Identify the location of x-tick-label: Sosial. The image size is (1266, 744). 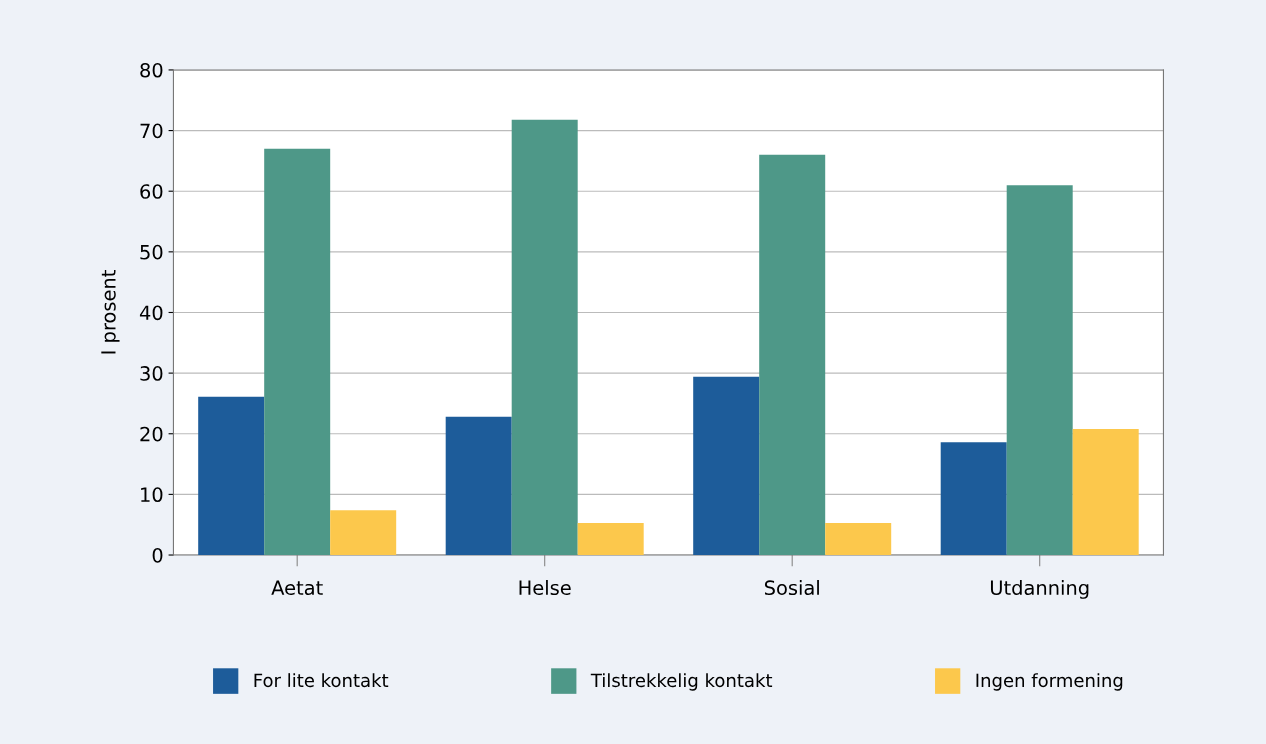
(791, 588).